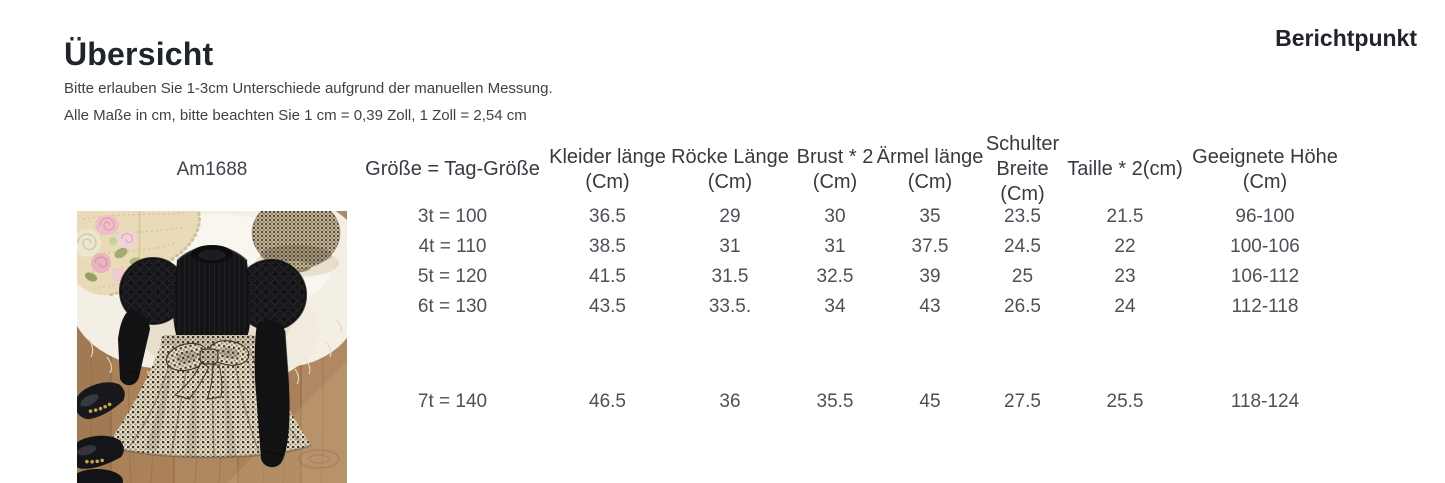  Describe the element at coordinates (930, 246) in the screenshot. I see `measurement-cell: 37.5` at that location.